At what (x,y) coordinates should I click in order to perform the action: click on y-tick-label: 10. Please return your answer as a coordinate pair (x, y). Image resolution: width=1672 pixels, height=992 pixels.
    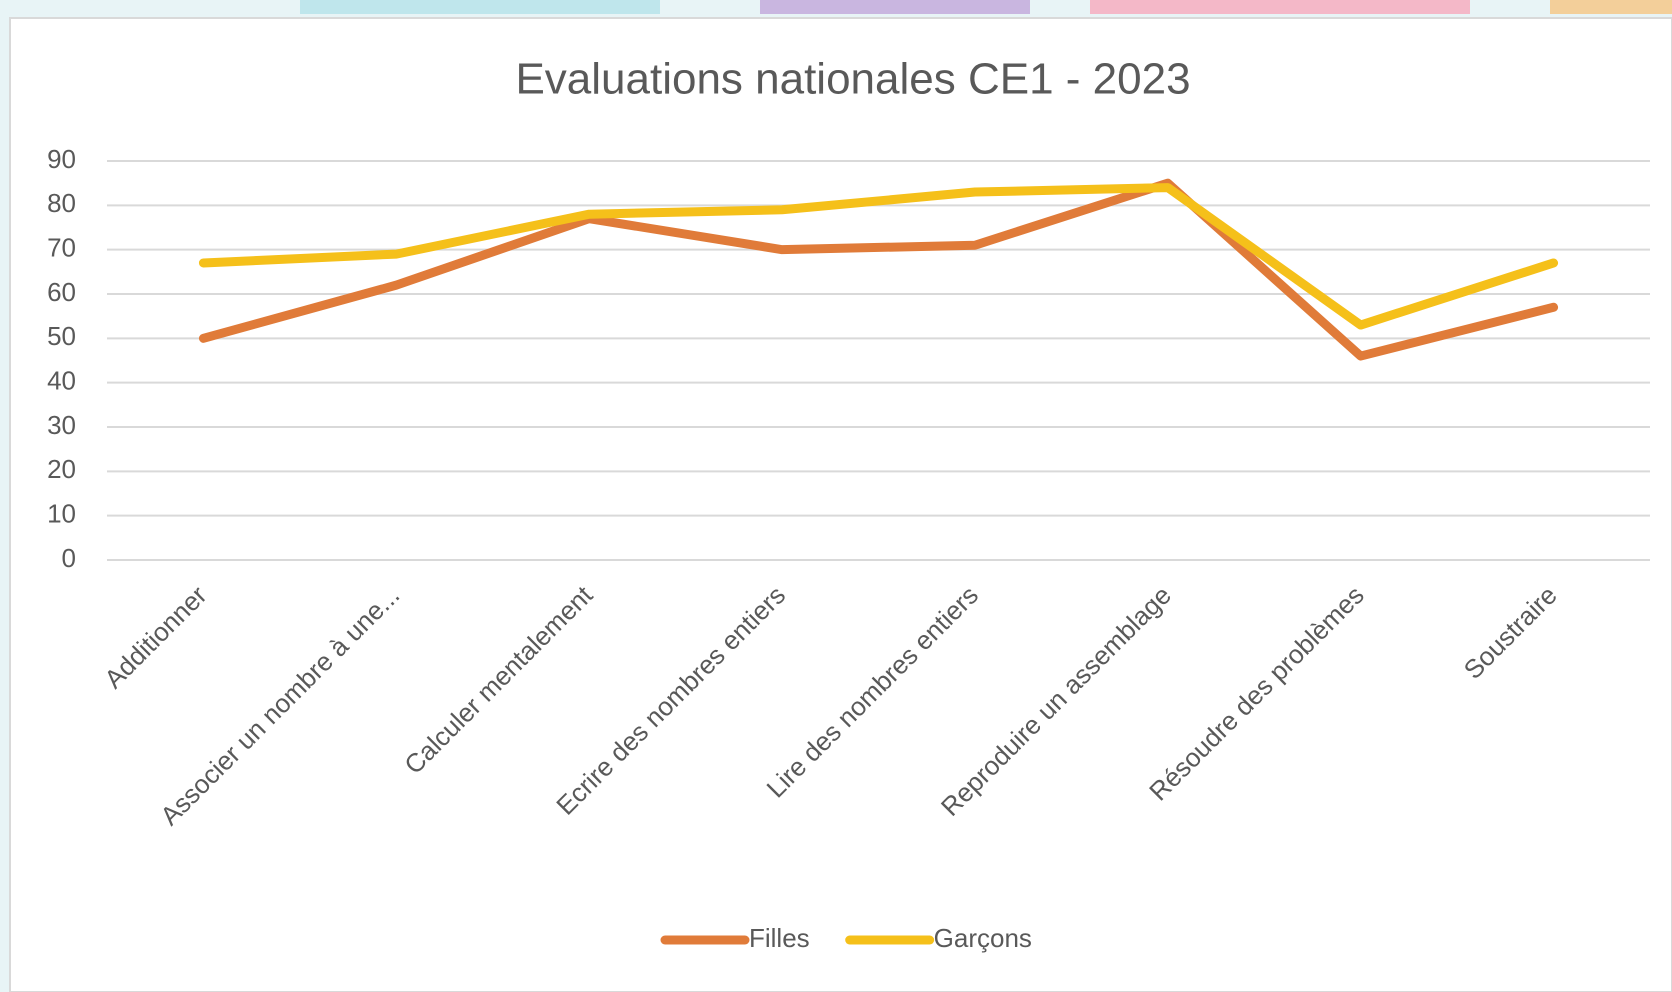
    Looking at the image, I should click on (61, 514).